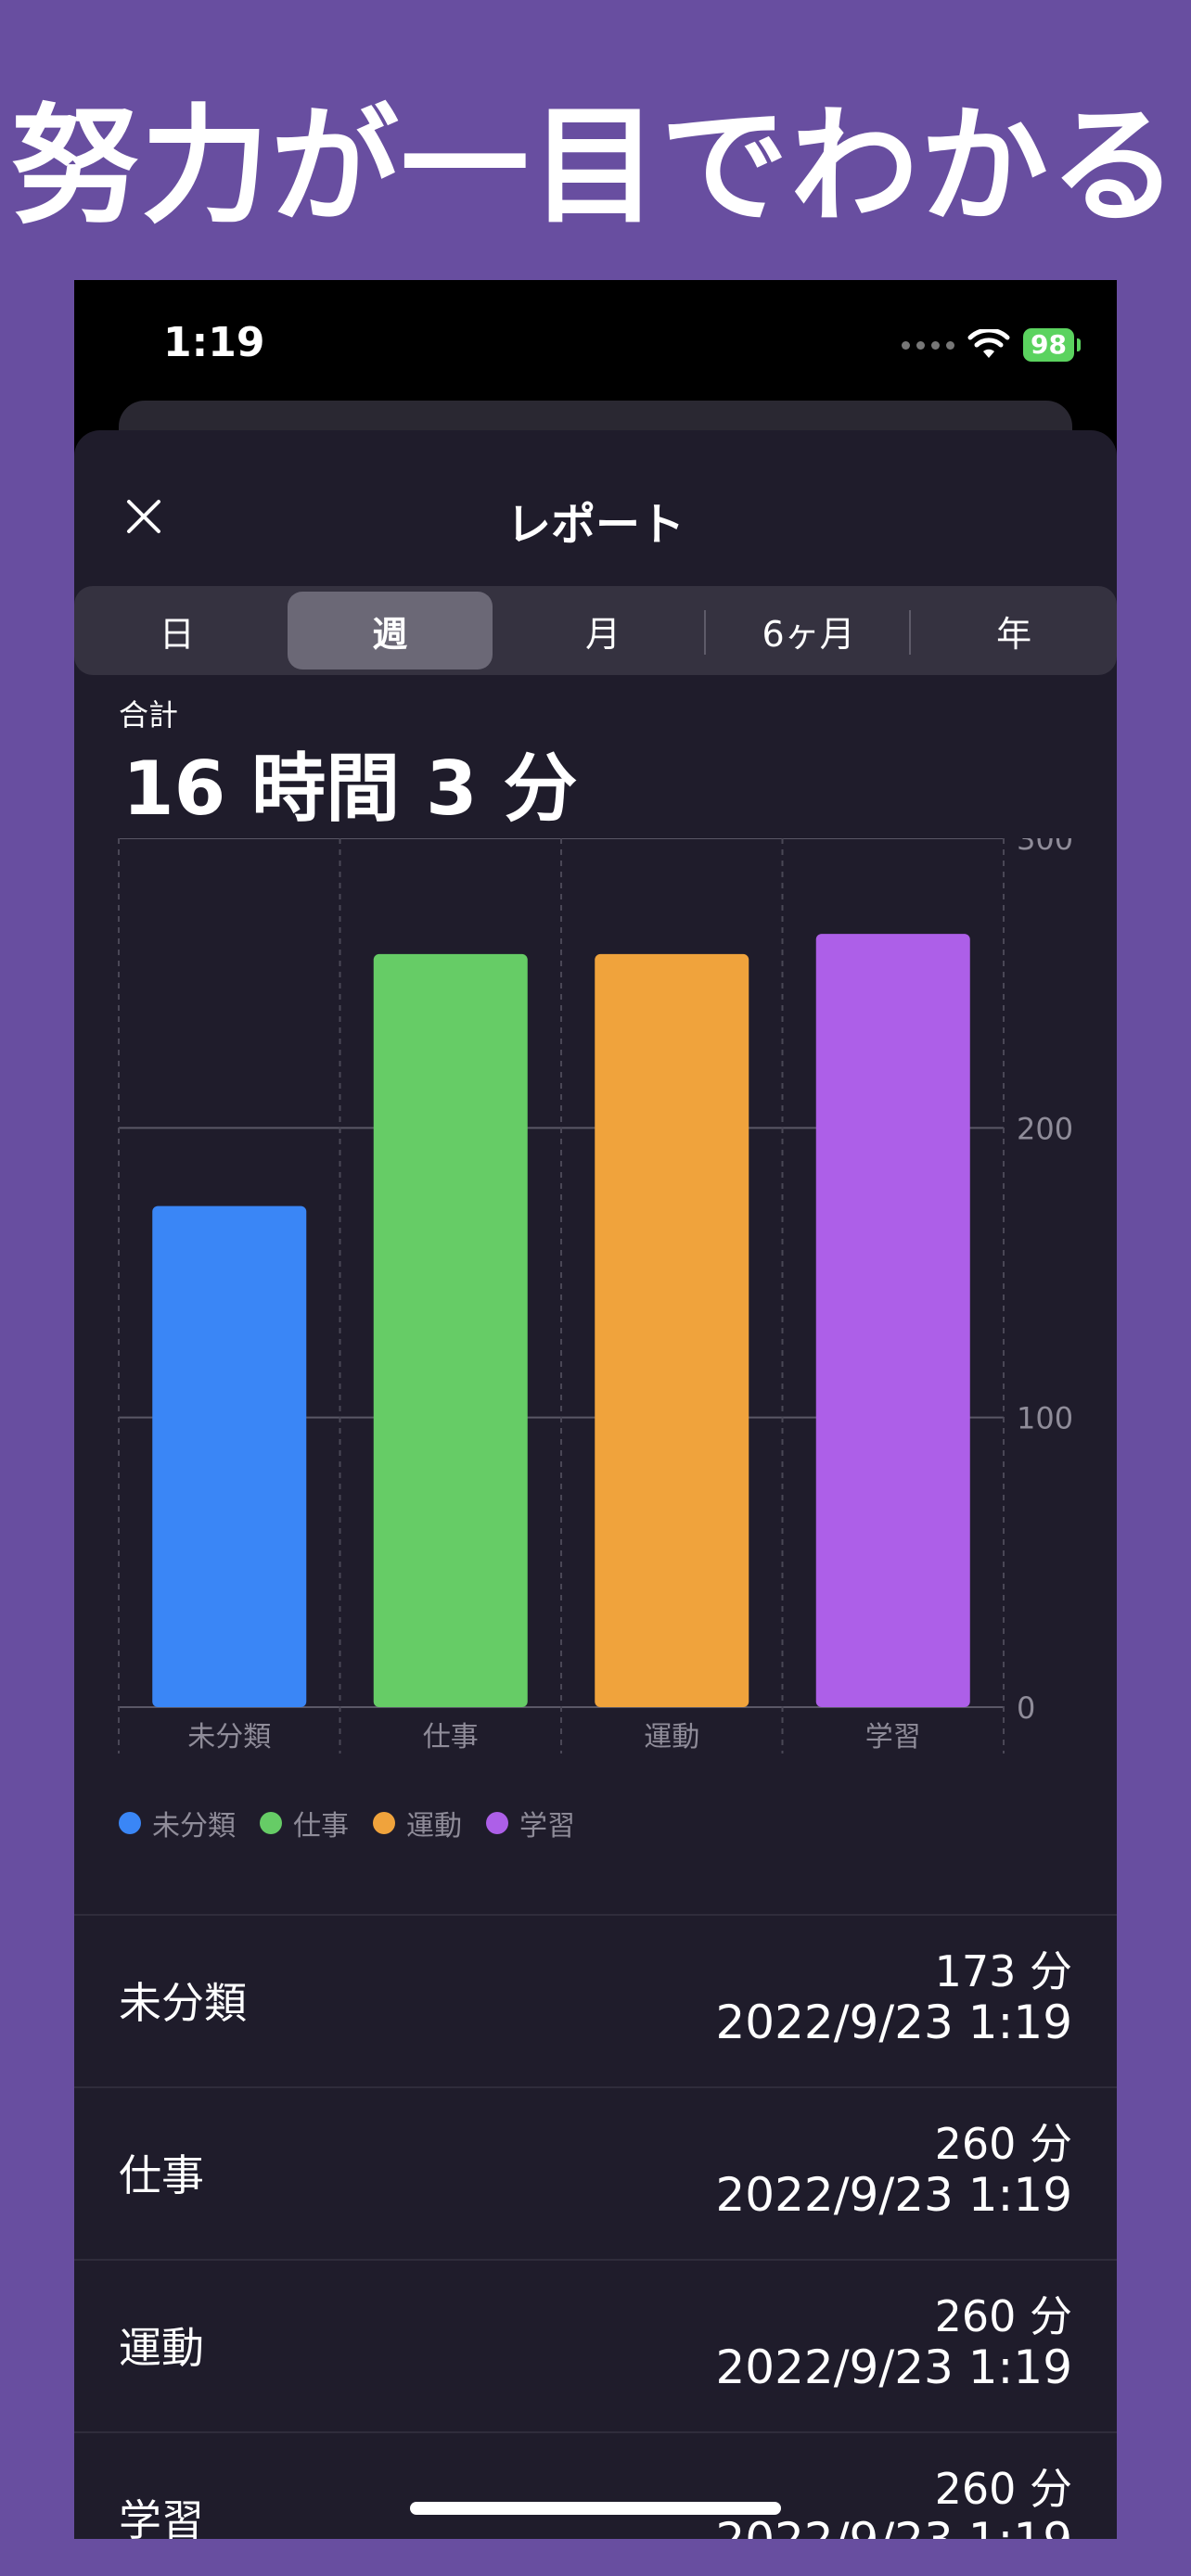 This screenshot has width=1191, height=2576. What do you see at coordinates (929, 345) in the screenshot?
I see `cellular-icon` at bounding box center [929, 345].